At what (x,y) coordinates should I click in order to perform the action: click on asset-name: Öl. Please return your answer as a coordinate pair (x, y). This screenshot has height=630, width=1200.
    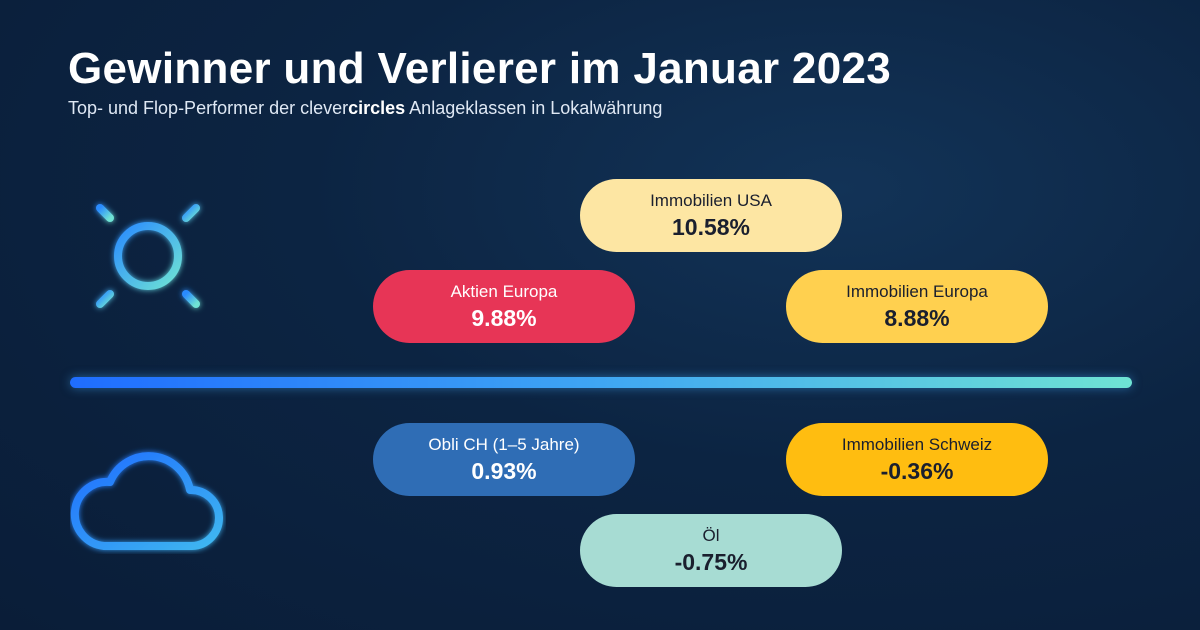
    Looking at the image, I should click on (711, 535).